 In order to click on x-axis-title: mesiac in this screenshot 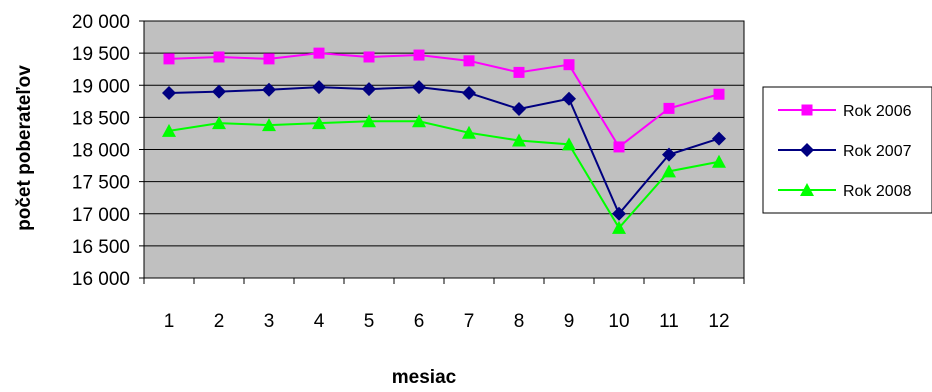, I will do `click(424, 377)`.